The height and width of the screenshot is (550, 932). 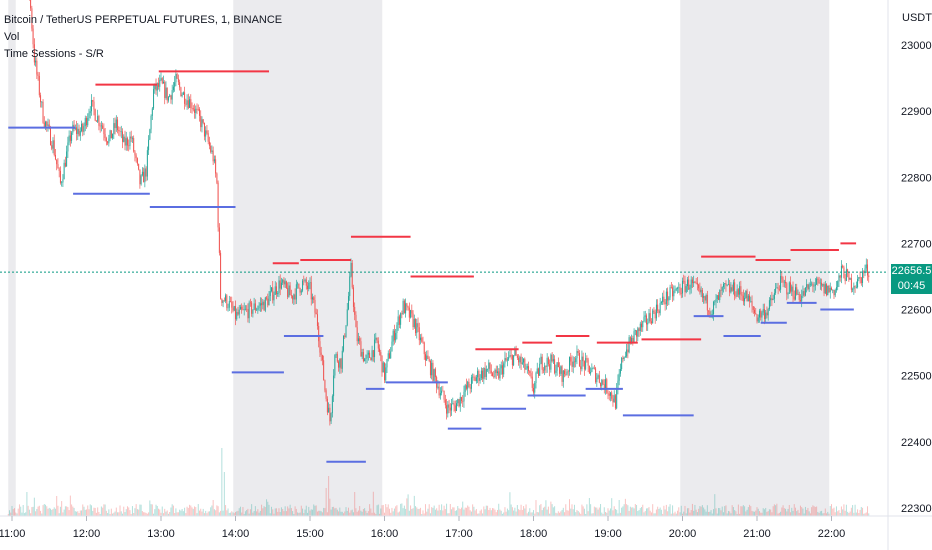 I want to click on price-tick-7: 23000.0, so click(x=916, y=46).